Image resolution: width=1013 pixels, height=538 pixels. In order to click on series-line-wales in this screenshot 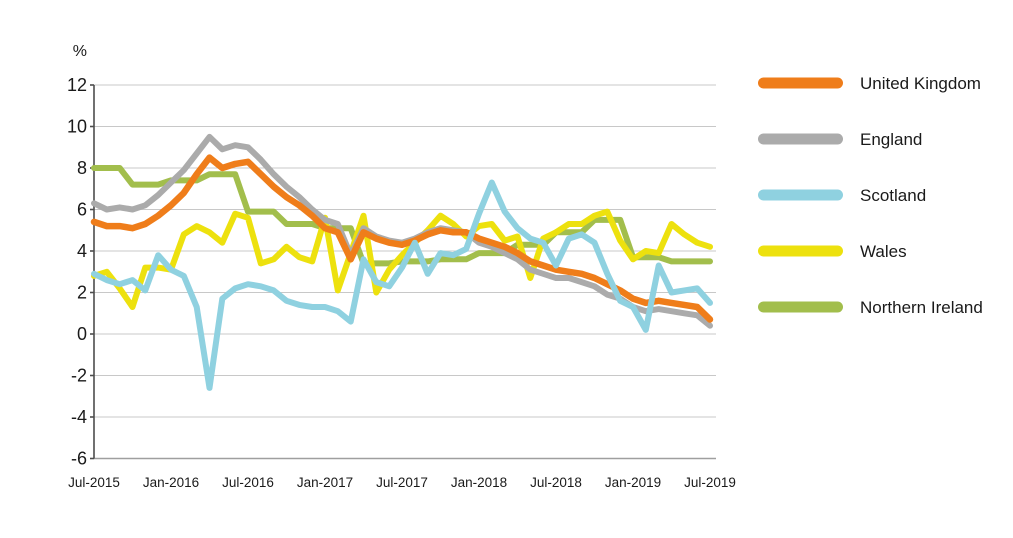, I will do `click(402, 259)`.